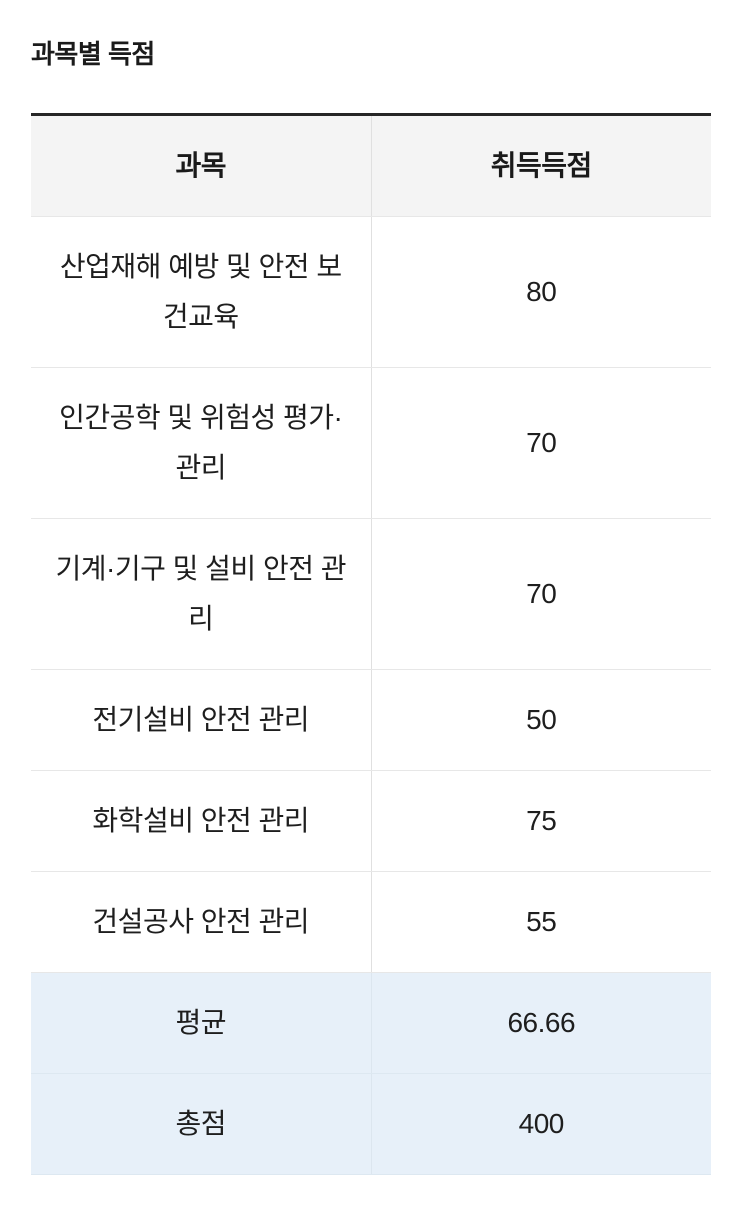 The width and height of the screenshot is (743, 1208). I want to click on summary-row-total: 총점 400, so click(371, 1124).